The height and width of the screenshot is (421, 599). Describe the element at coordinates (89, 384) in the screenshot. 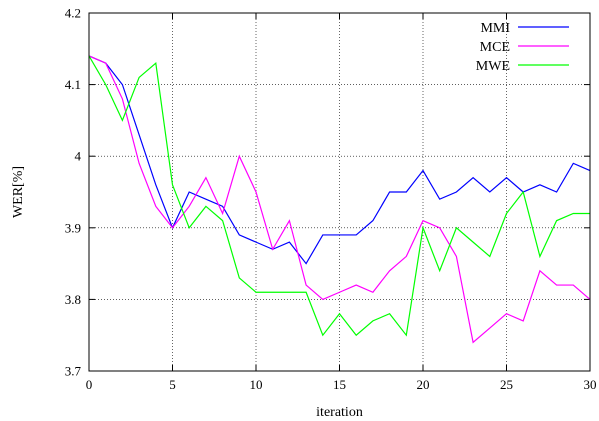

I see `x-tick-label: 0` at that location.